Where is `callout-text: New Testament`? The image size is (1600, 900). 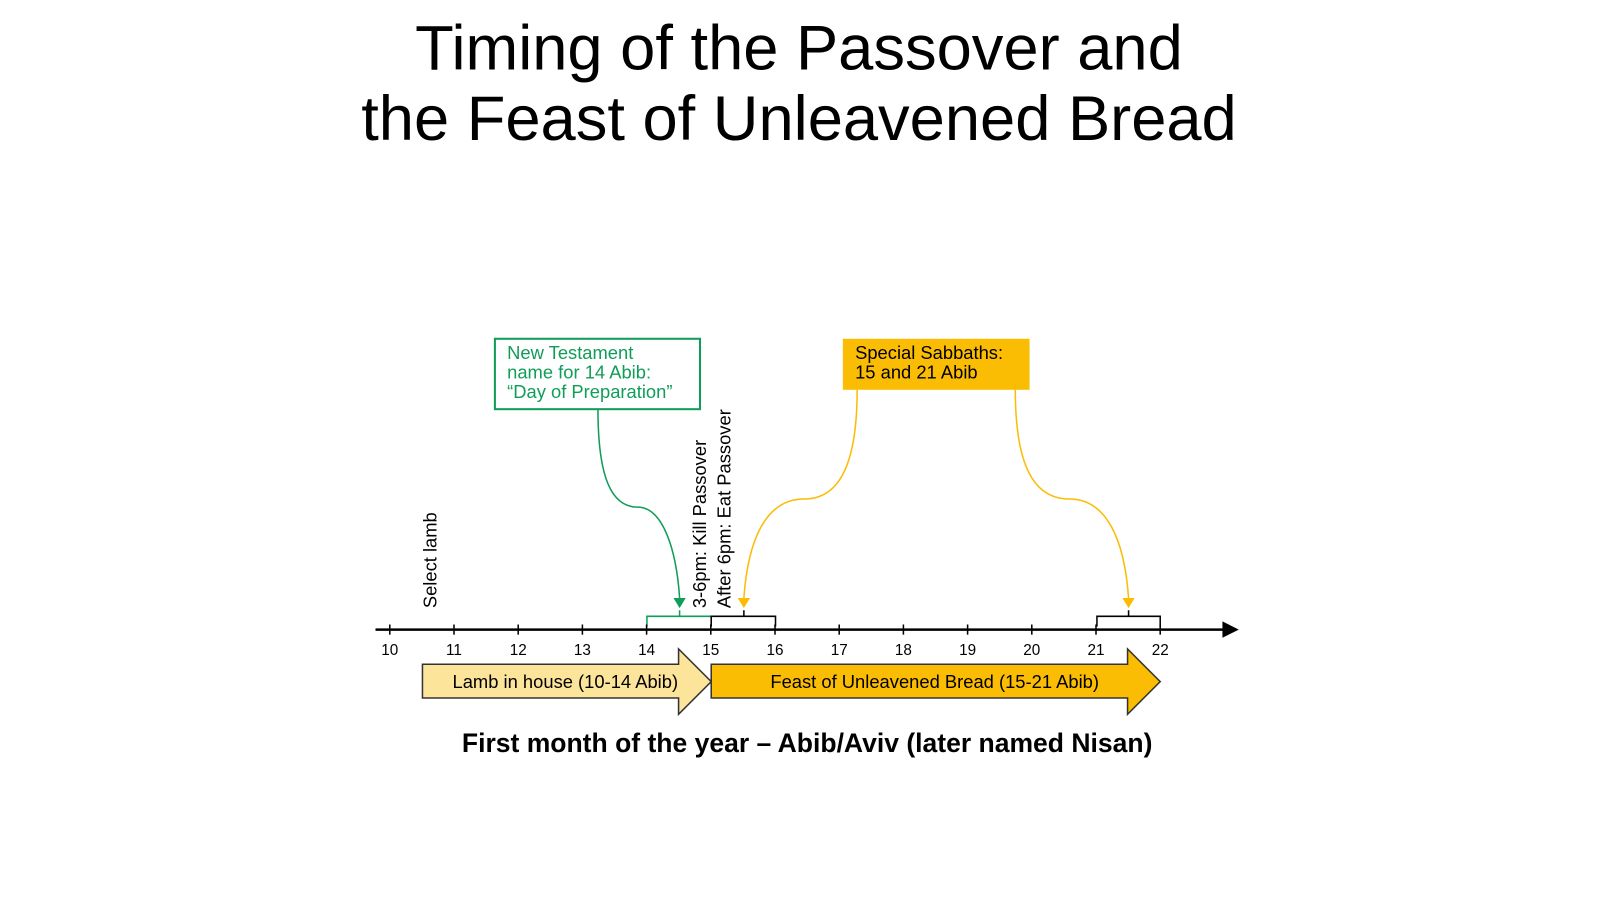 callout-text: New Testament is located at coordinates (570, 352).